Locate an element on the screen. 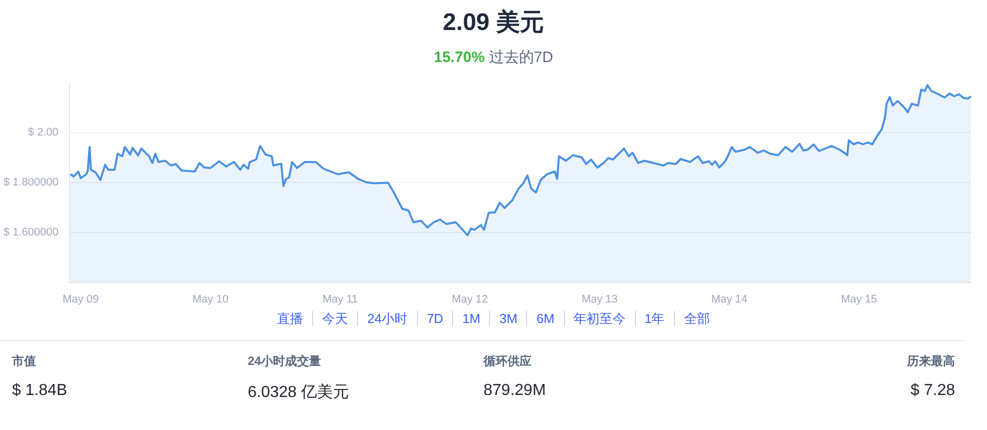 Image resolution: width=987 pixels, height=430 pixels. text: 年初至今 is located at coordinates (599, 318).